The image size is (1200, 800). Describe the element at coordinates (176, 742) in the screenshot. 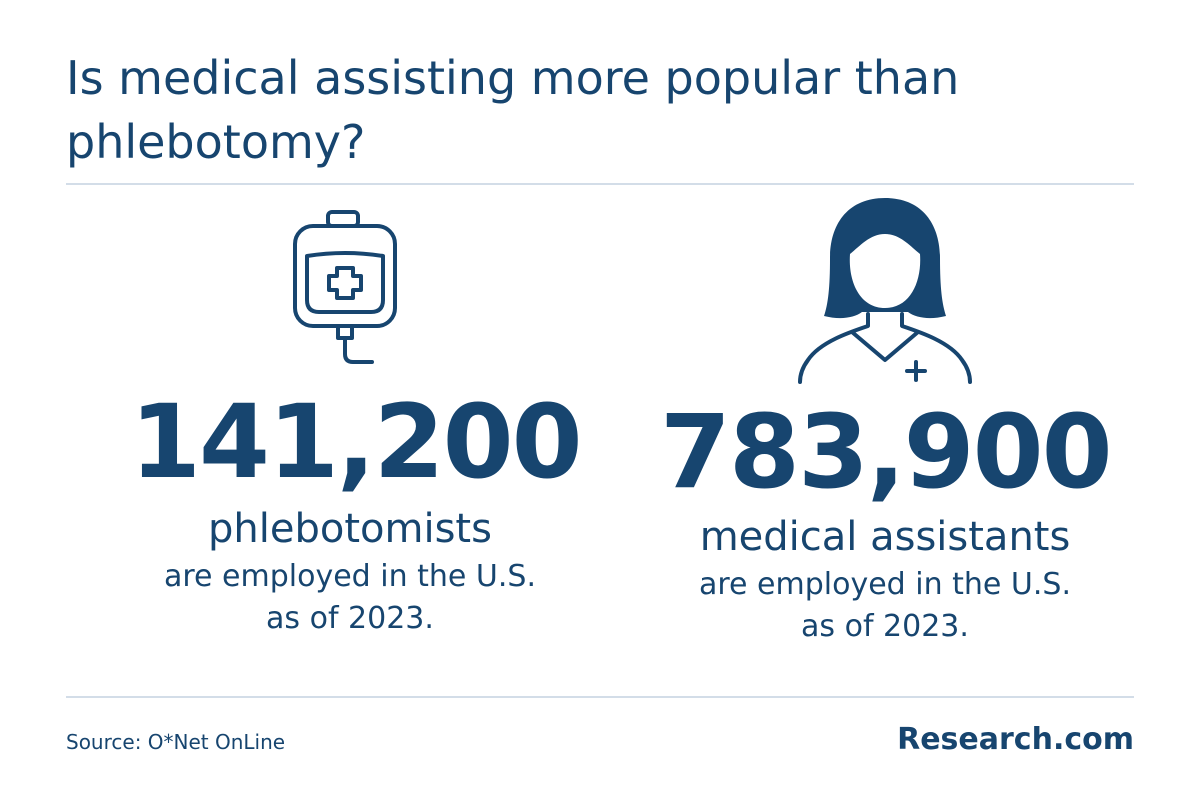

I see `source-text: Source: O*Net OnLine` at that location.